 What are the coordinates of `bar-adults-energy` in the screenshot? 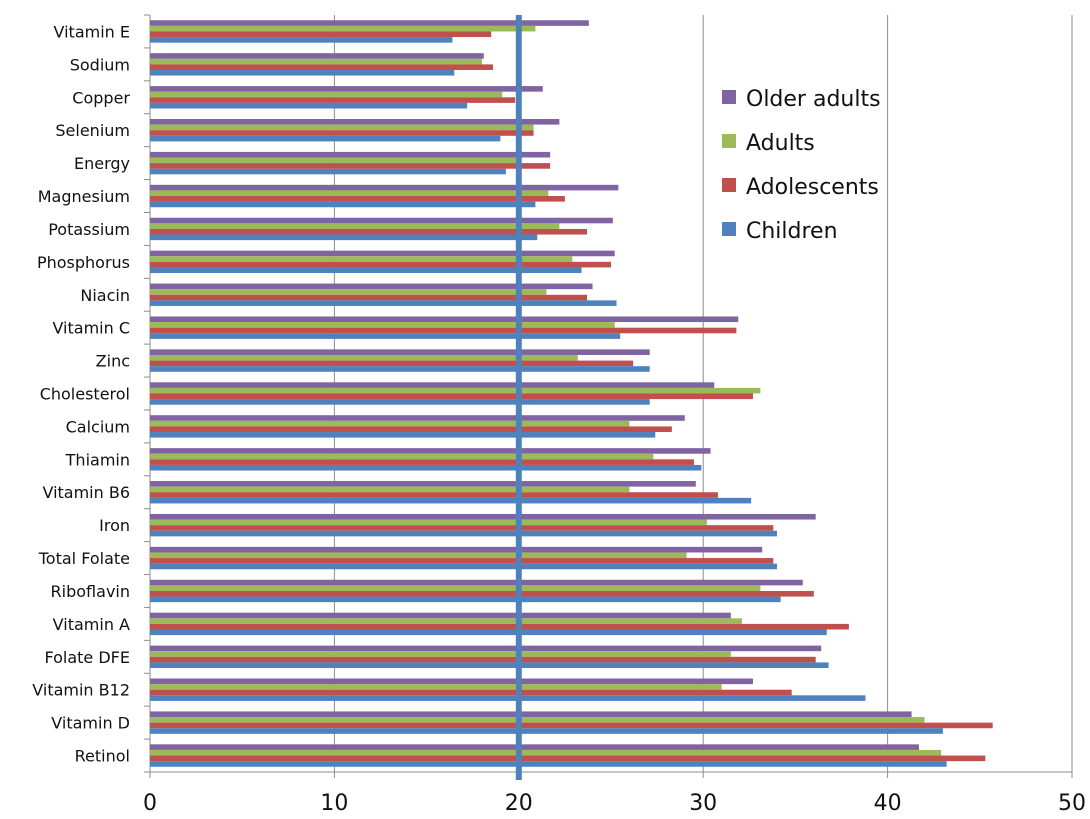 It's located at (334, 160).